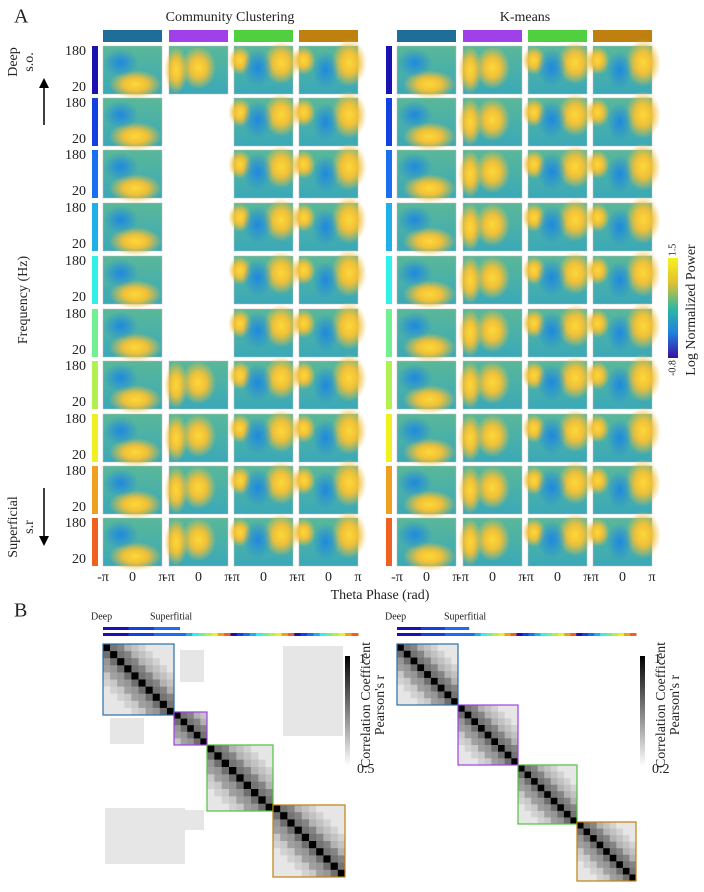 This screenshot has width=704, height=892. I want to click on cluster-bar, so click(557, 36).